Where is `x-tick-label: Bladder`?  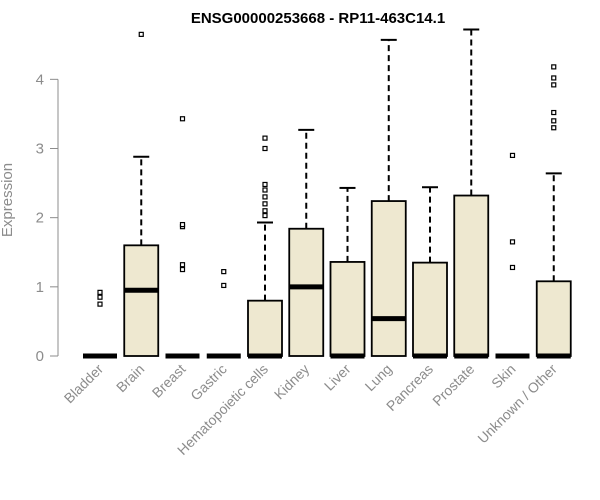
x-tick-label: Bladder is located at coordinates (84, 384).